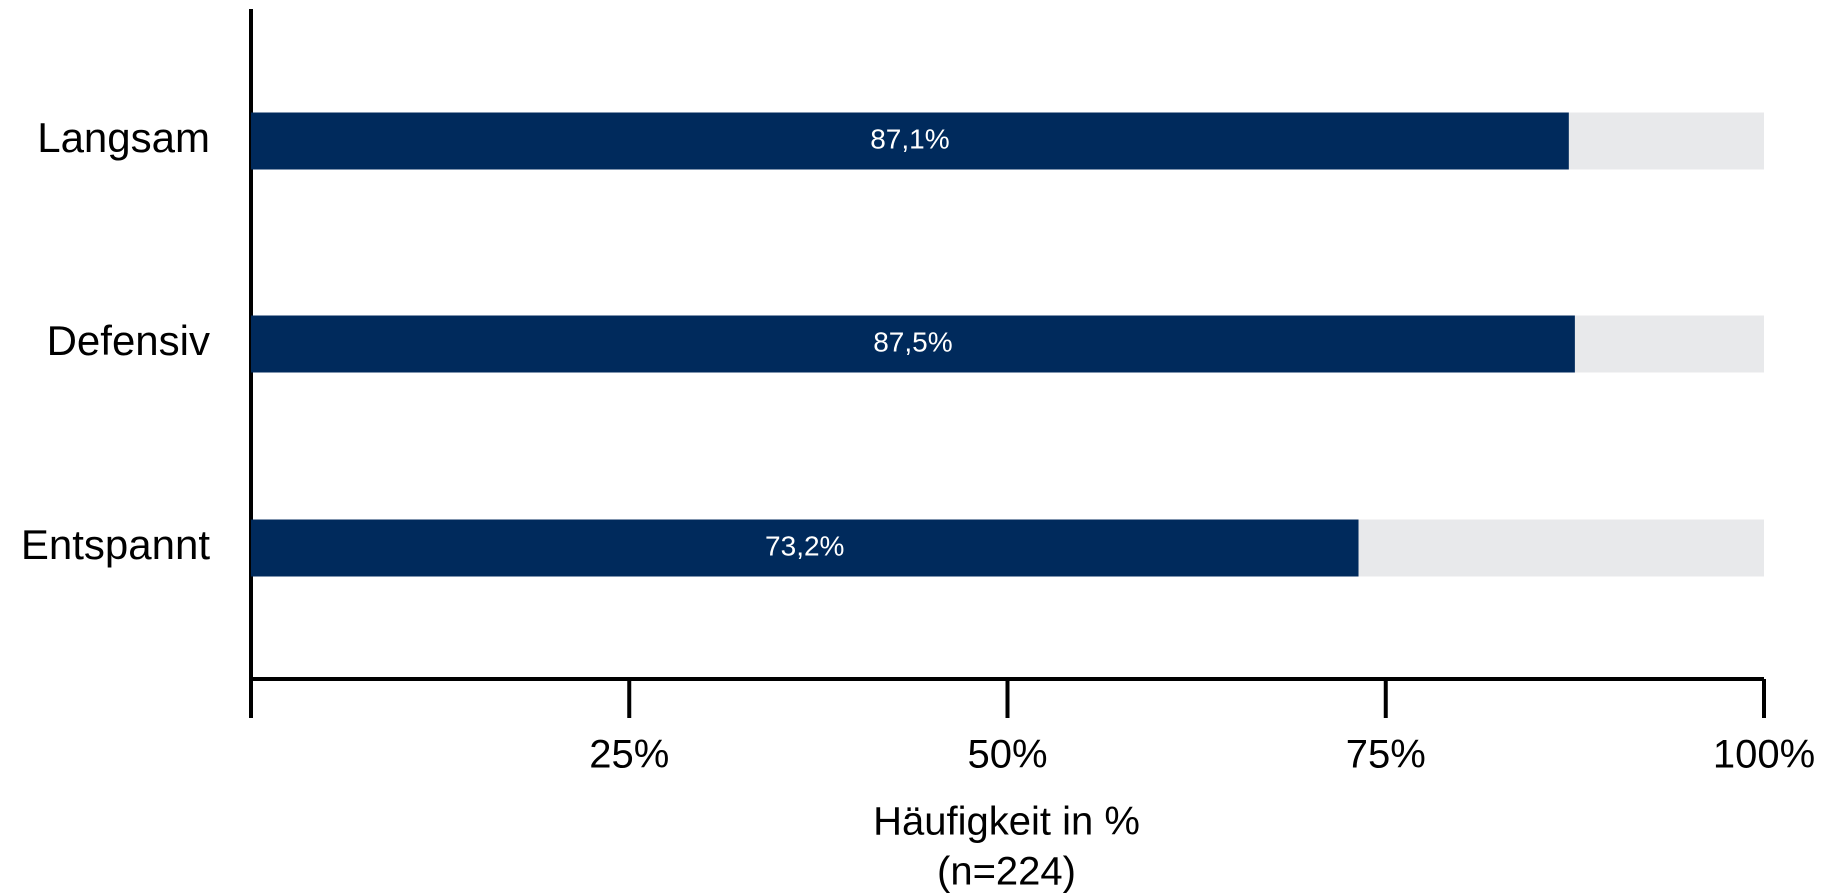  What do you see at coordinates (123, 137) in the screenshot?
I see `category-label: Langsam` at bounding box center [123, 137].